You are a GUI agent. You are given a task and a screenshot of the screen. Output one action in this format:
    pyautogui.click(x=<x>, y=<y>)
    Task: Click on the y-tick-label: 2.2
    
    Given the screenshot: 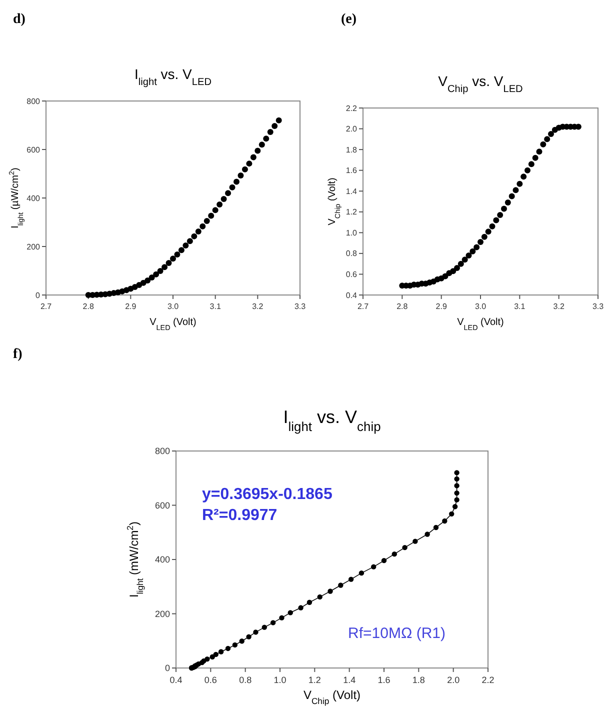 What is the action you would take?
    pyautogui.click(x=352, y=108)
    